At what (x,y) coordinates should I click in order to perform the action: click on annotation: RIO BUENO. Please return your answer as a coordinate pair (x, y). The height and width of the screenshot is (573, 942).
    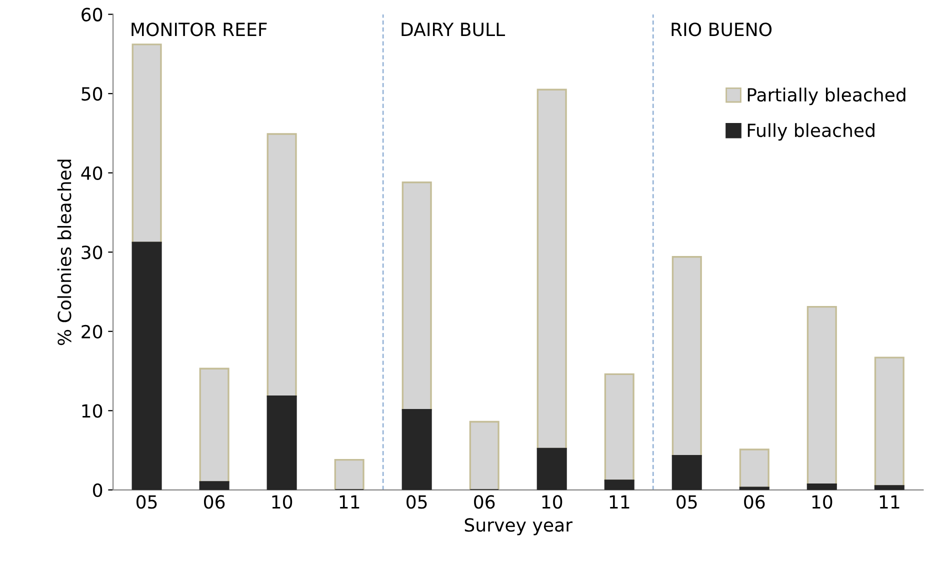
    Looking at the image, I should click on (722, 29).